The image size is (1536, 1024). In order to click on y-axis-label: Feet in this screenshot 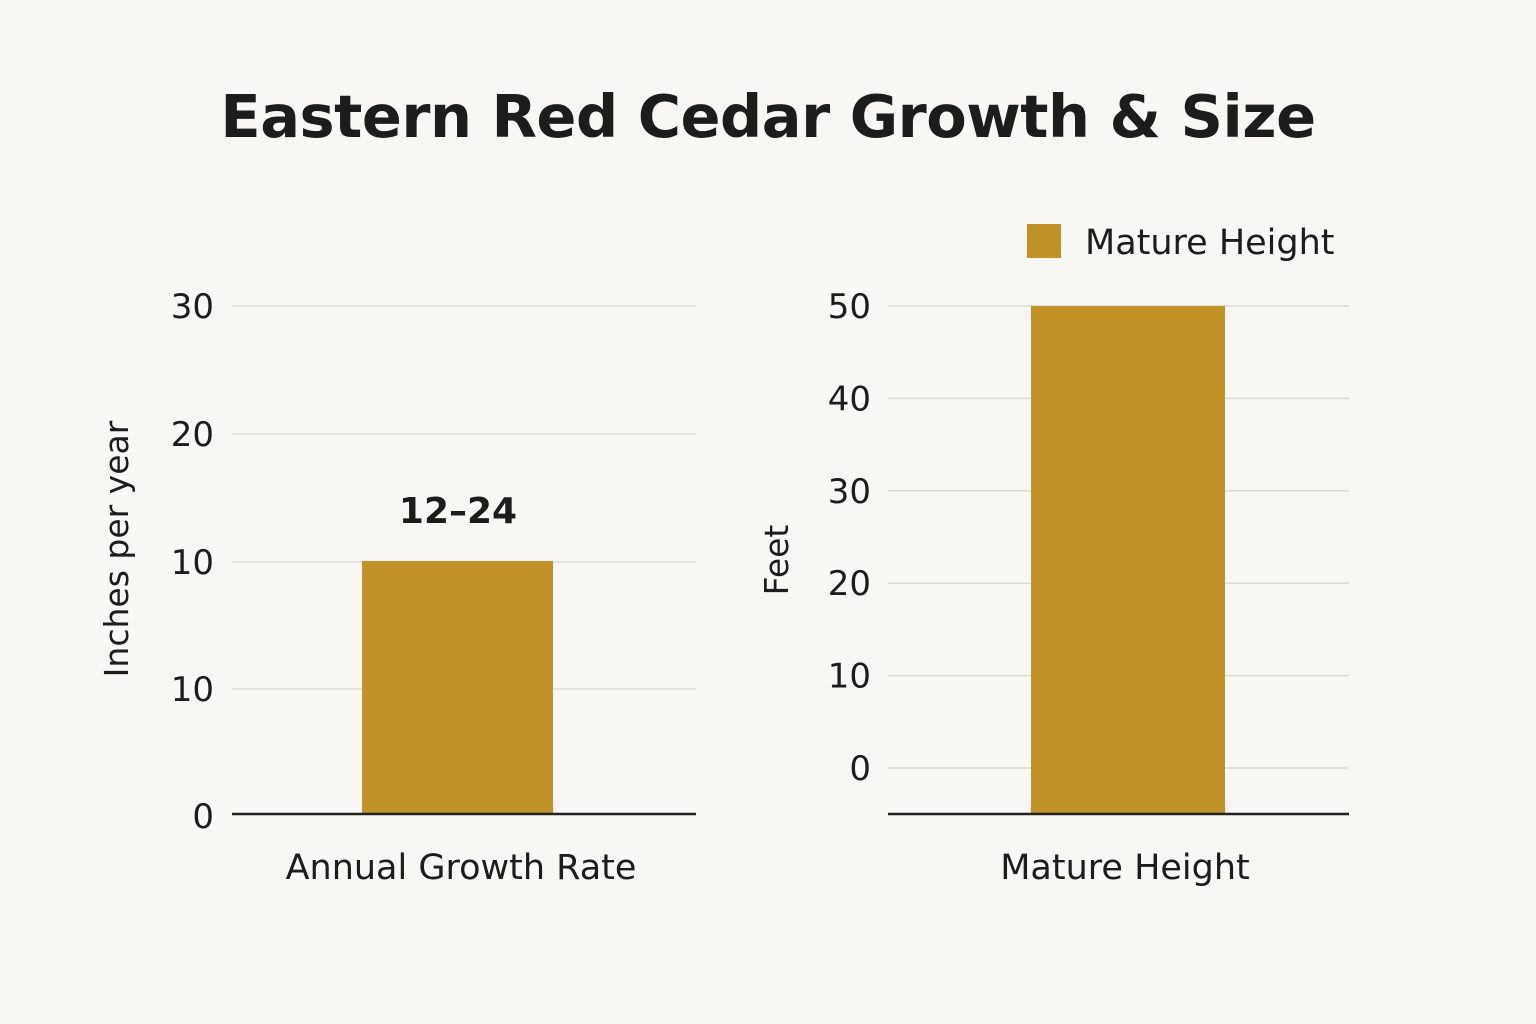, I will do `click(776, 560)`.